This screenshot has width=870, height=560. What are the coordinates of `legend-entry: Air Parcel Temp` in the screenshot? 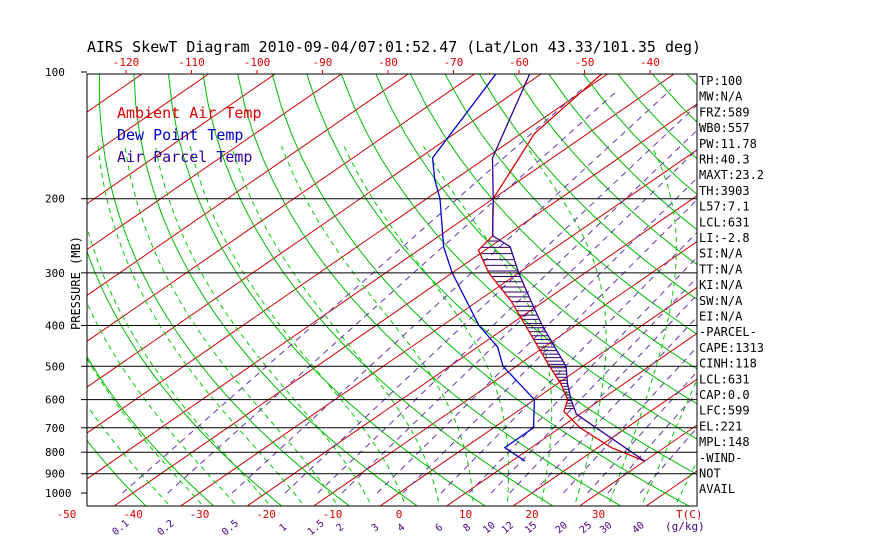 It's located at (184, 157).